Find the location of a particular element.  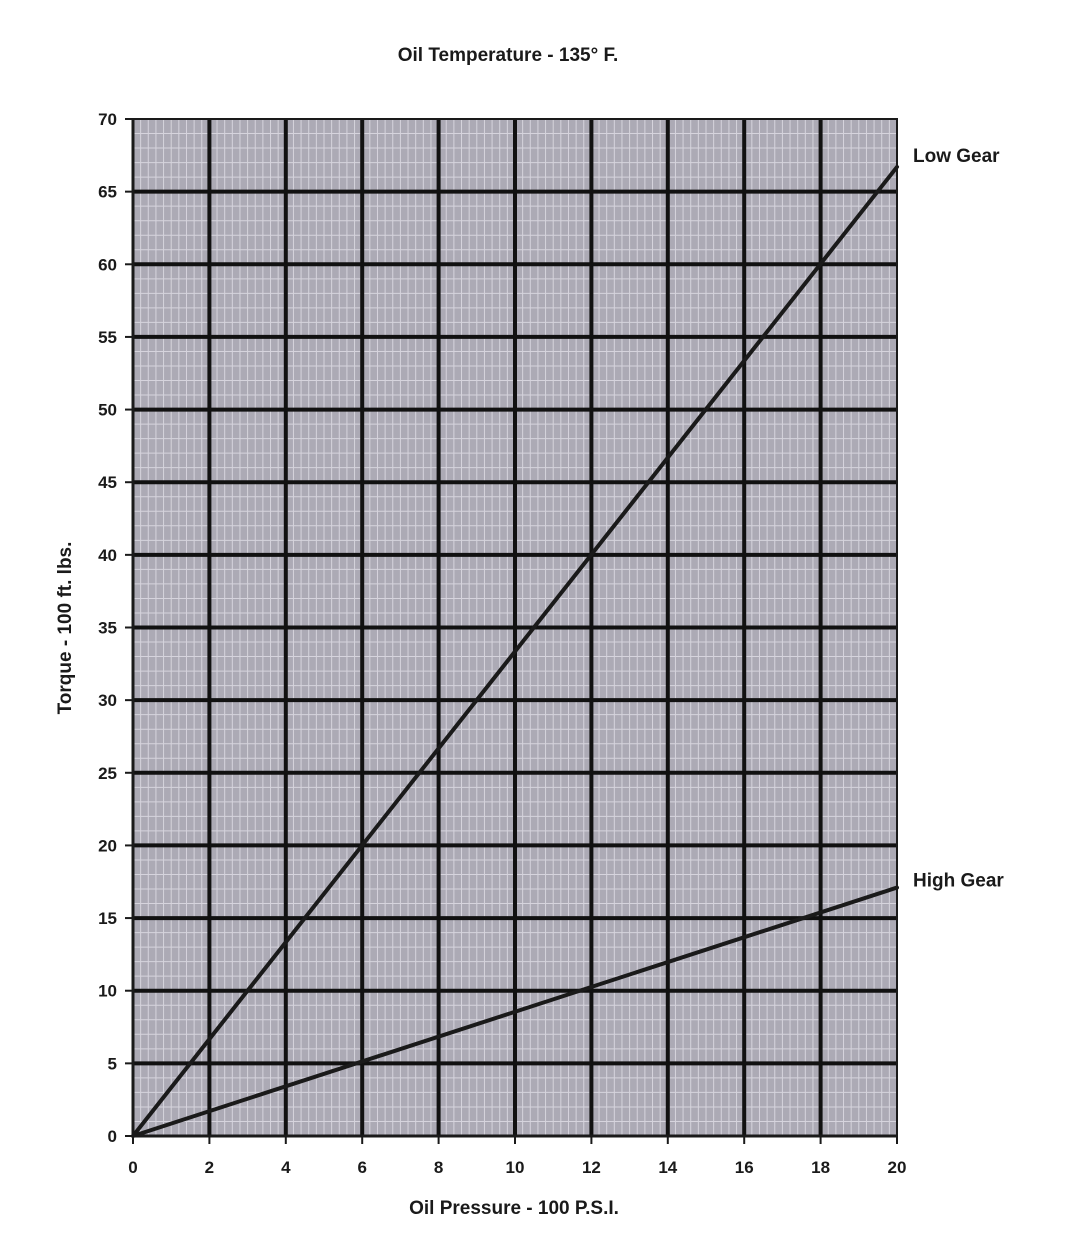

x-tick-label: 12 is located at coordinates (591, 1167).